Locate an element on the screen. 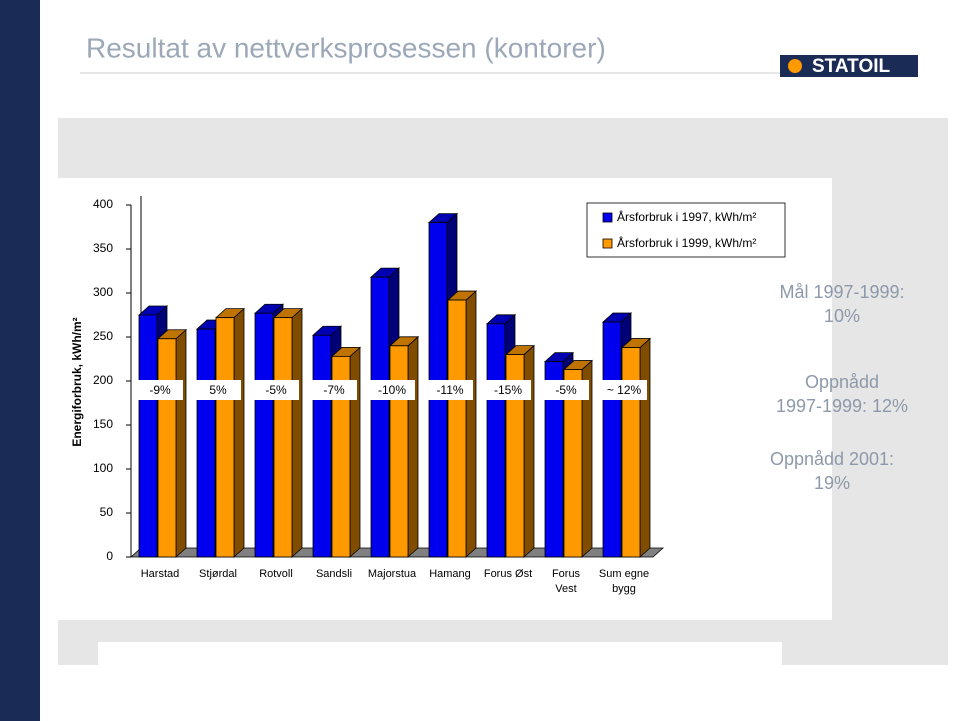  y-axis-title: Energiforbruk, kWh/m² is located at coordinates (77, 381).